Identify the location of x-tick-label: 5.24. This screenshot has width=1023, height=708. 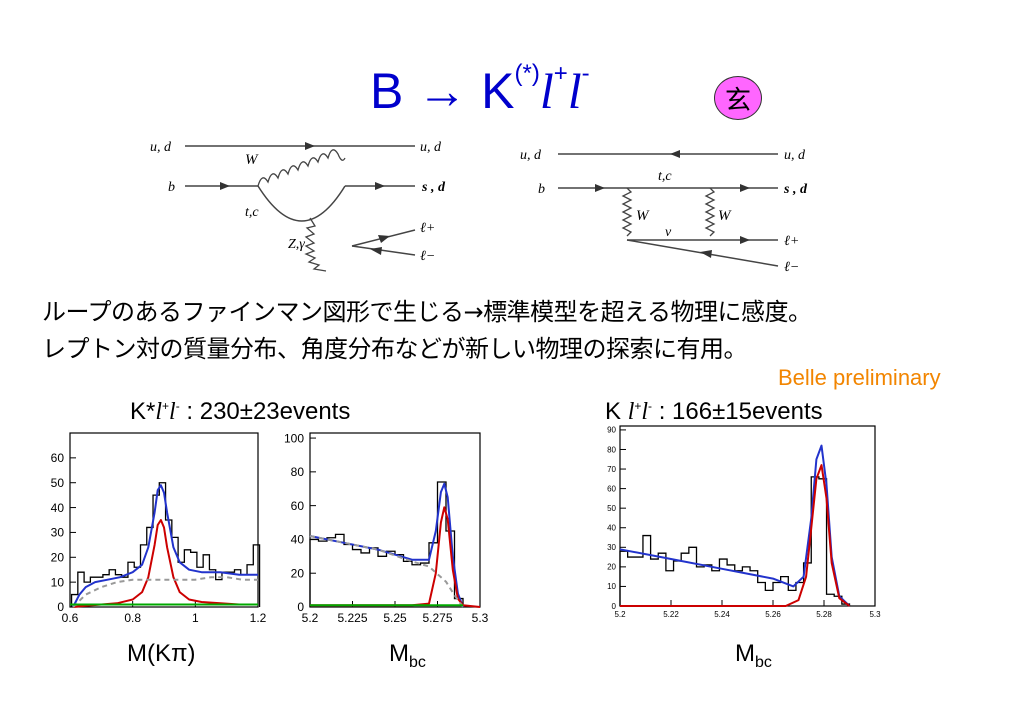
(722, 614).